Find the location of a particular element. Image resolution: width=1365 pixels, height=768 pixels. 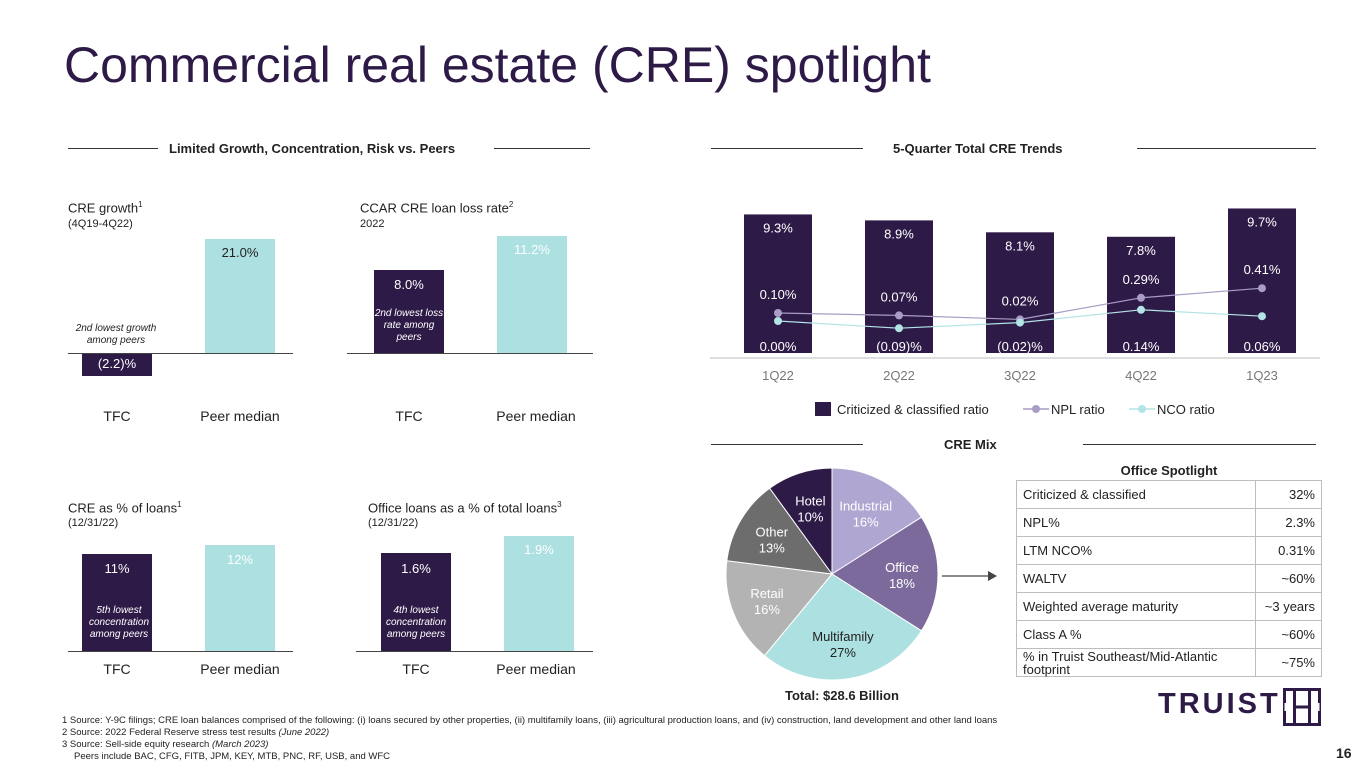

table-row: WALTV ~60% is located at coordinates (1169, 578).